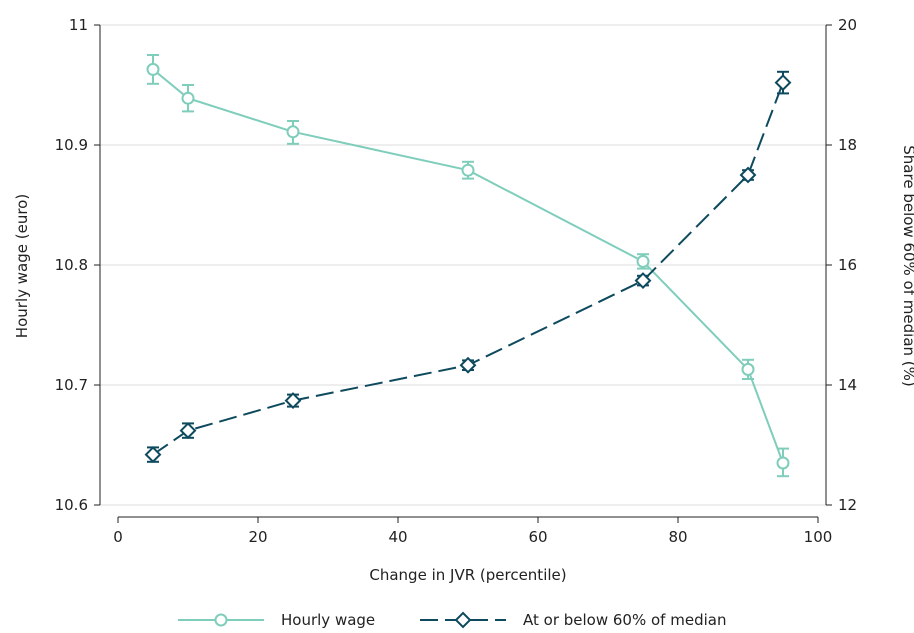 The image size is (914, 633). I want to click on legend-item-at-or-below: At or below 60% of median, so click(573, 620).